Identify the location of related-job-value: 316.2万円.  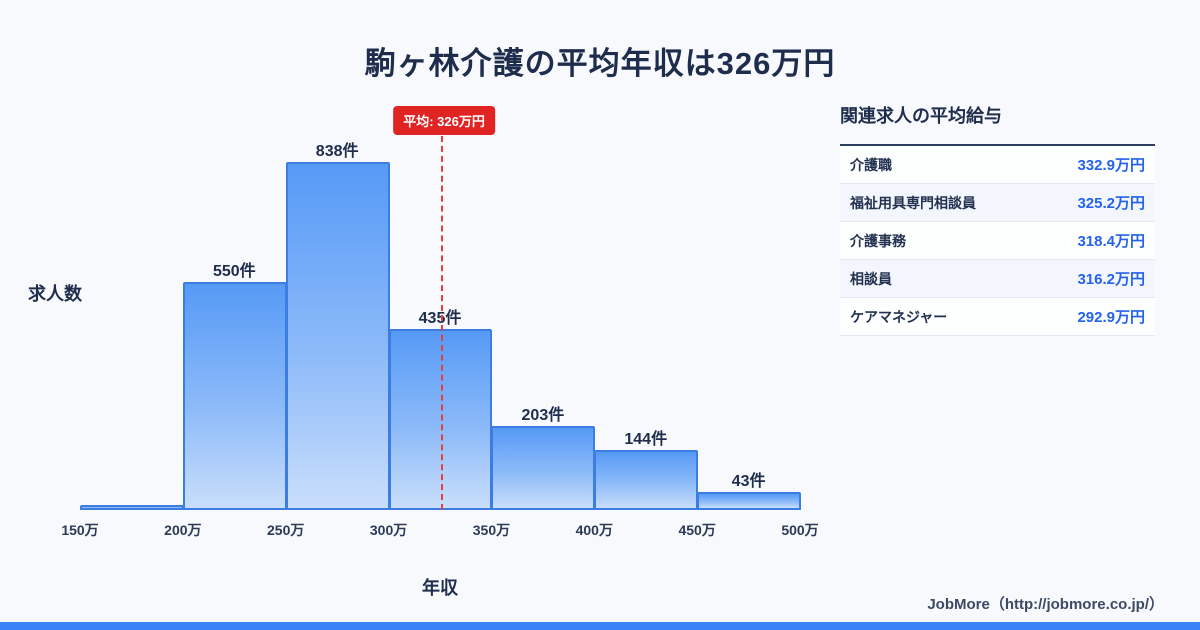
(1111, 279).